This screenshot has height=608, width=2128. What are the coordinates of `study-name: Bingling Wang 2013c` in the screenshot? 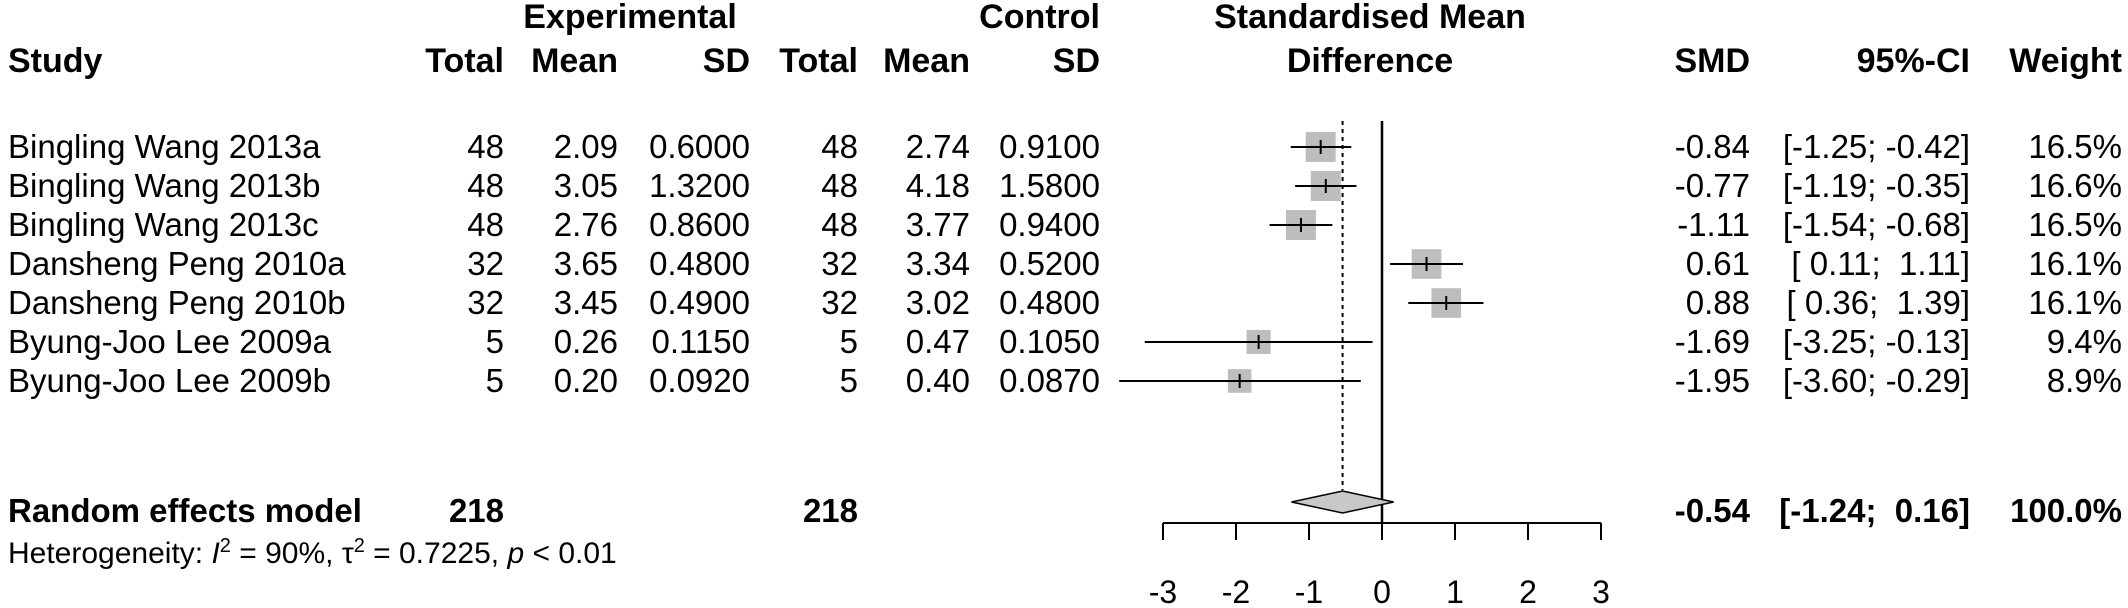 It's located at (163, 224).